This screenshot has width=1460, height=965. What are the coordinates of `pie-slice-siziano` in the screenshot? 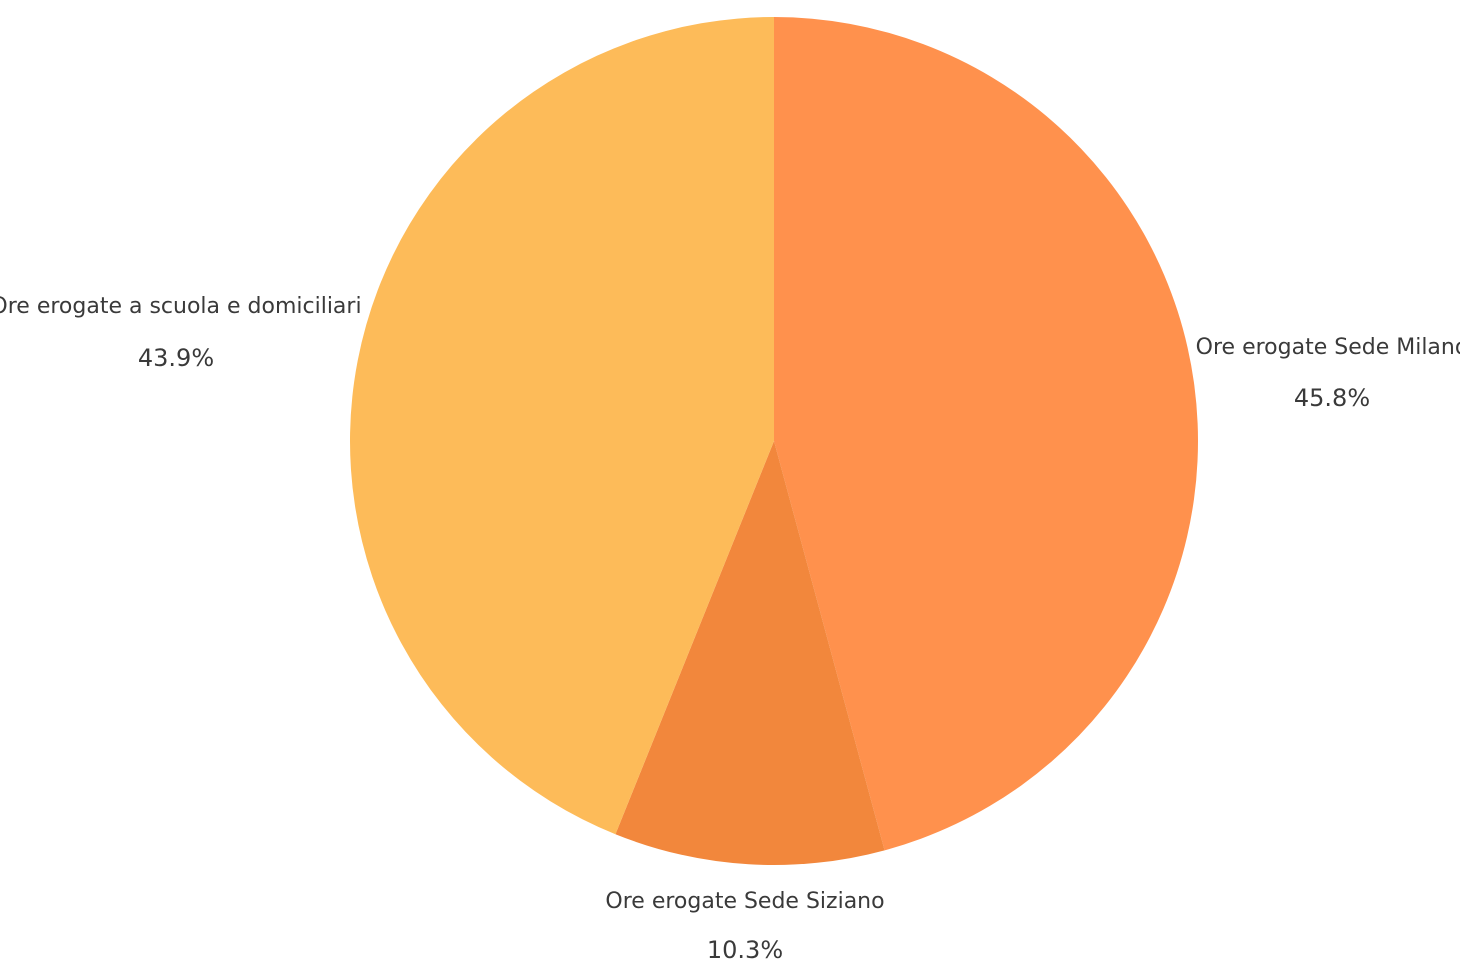 It's located at (750, 653).